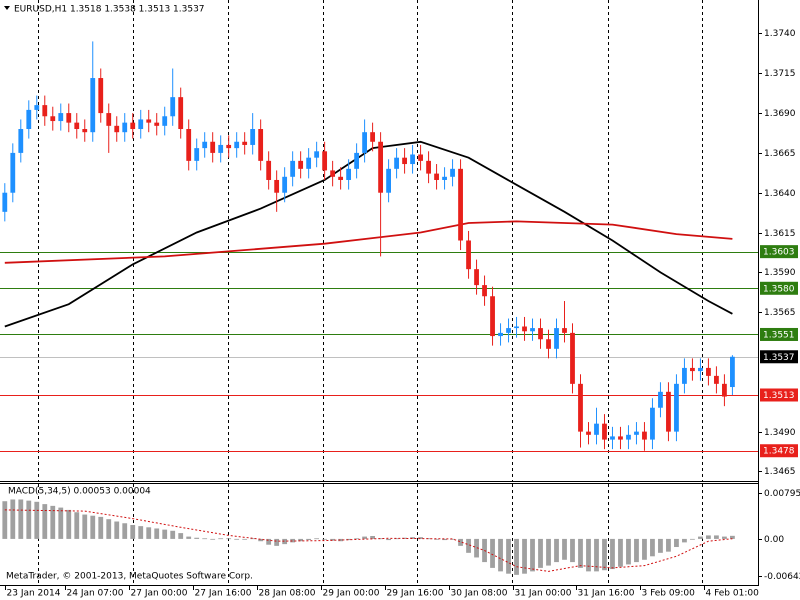 The width and height of the screenshot is (800, 600). I want to click on level-label: 1.3603, so click(779, 253).